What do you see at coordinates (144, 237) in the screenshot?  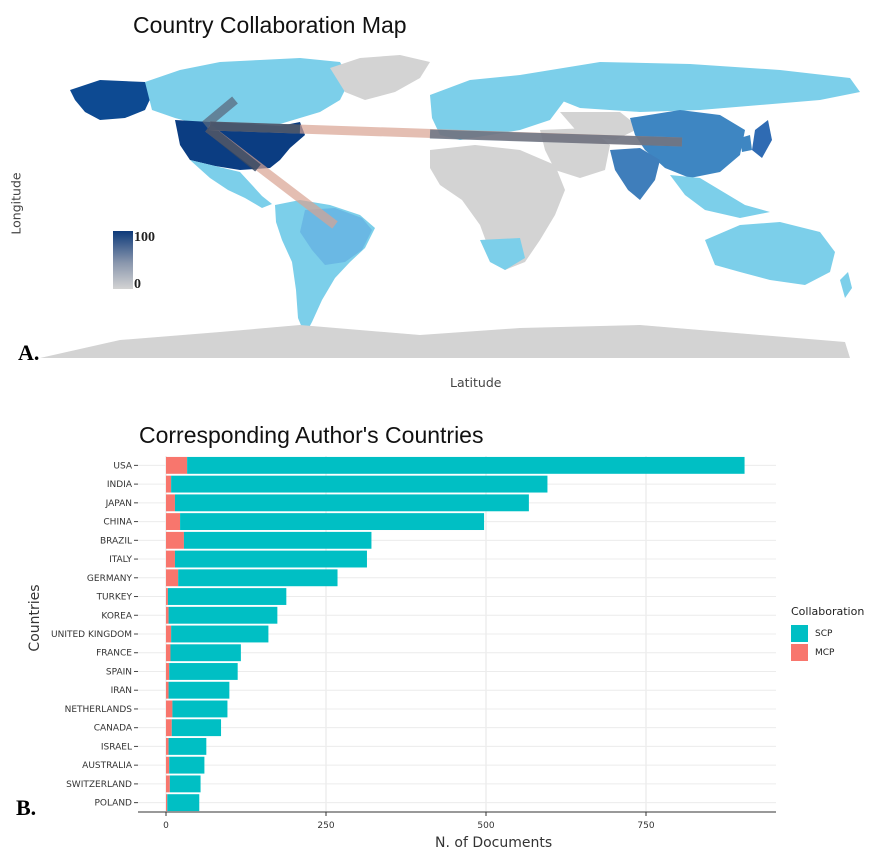 I see `colorbar-max-label: 100` at bounding box center [144, 237].